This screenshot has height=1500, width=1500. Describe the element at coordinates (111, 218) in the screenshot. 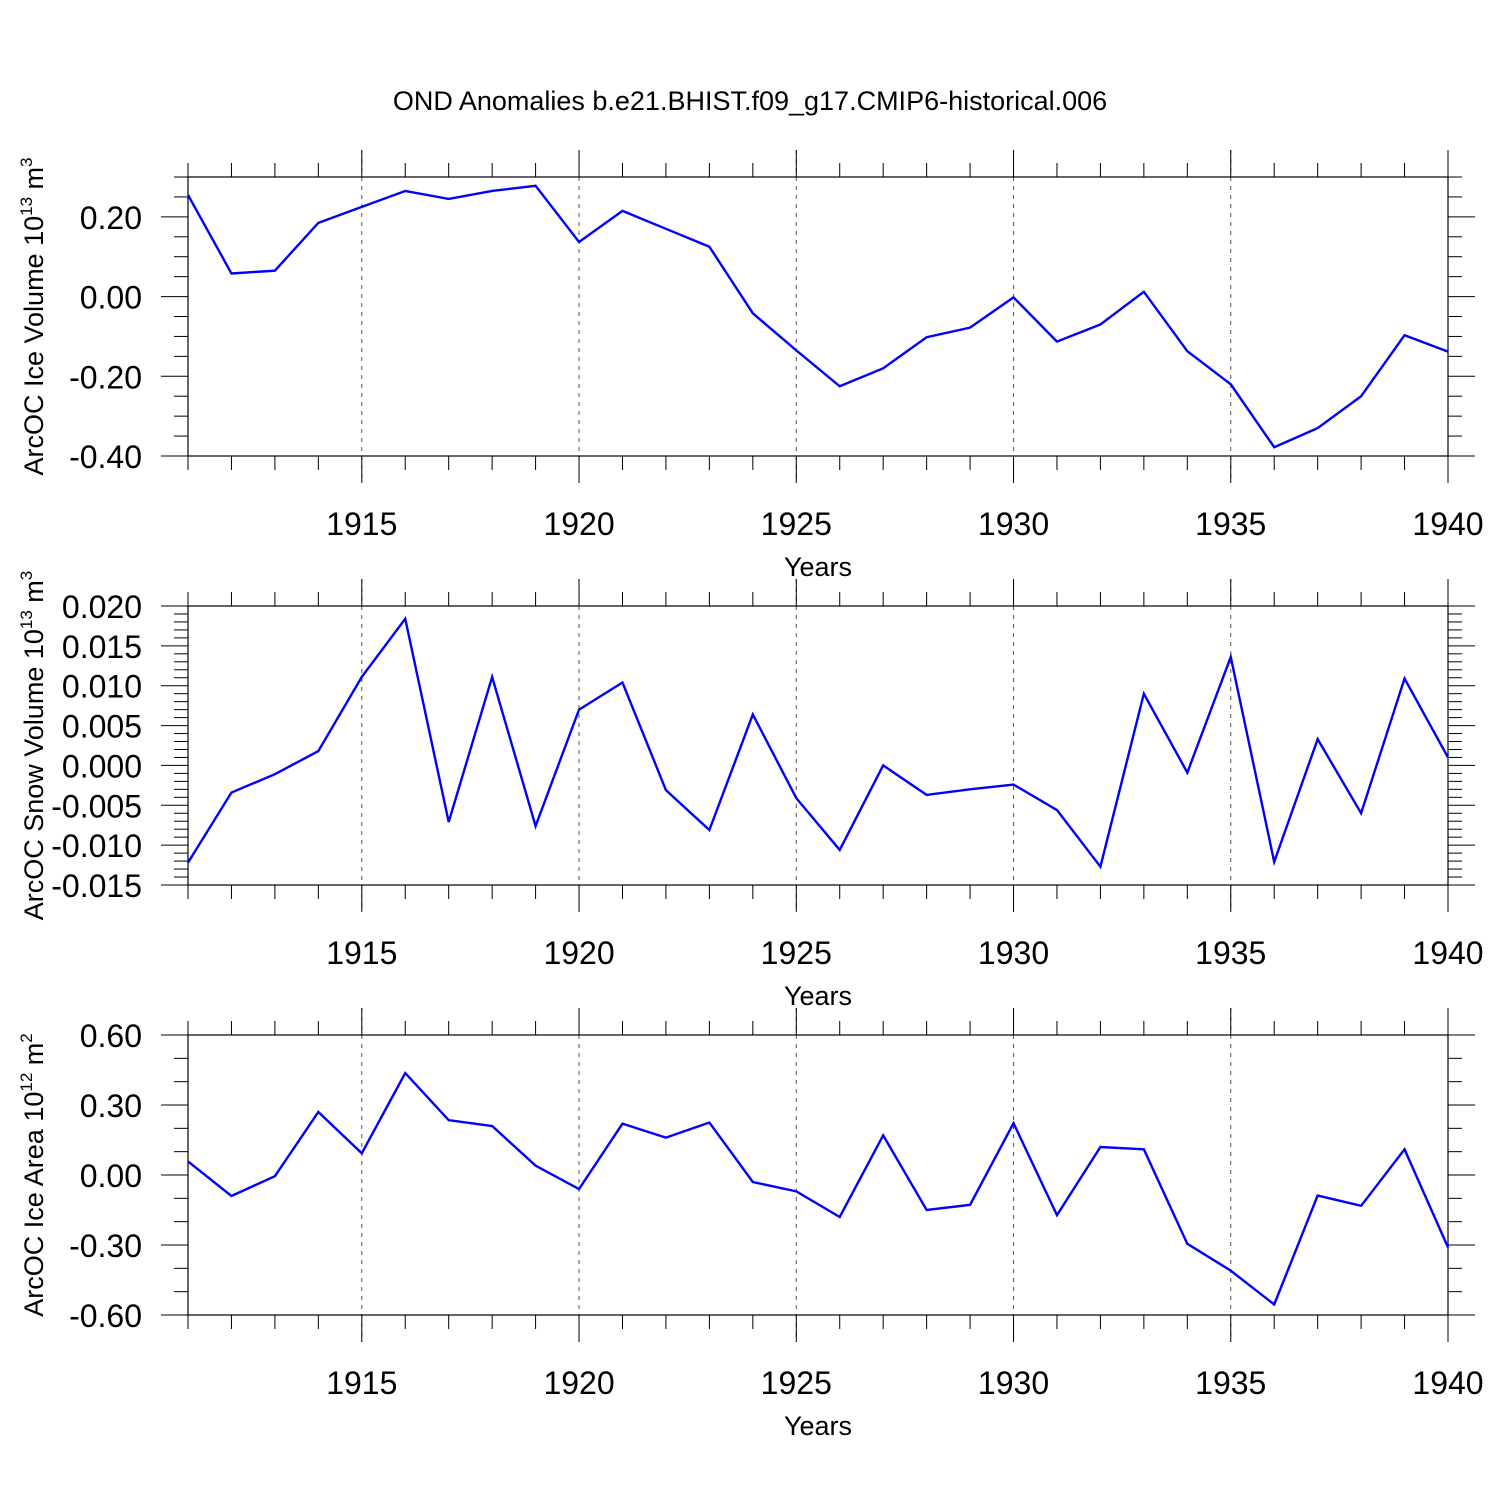

I see `y-tick-label: 0.20` at that location.